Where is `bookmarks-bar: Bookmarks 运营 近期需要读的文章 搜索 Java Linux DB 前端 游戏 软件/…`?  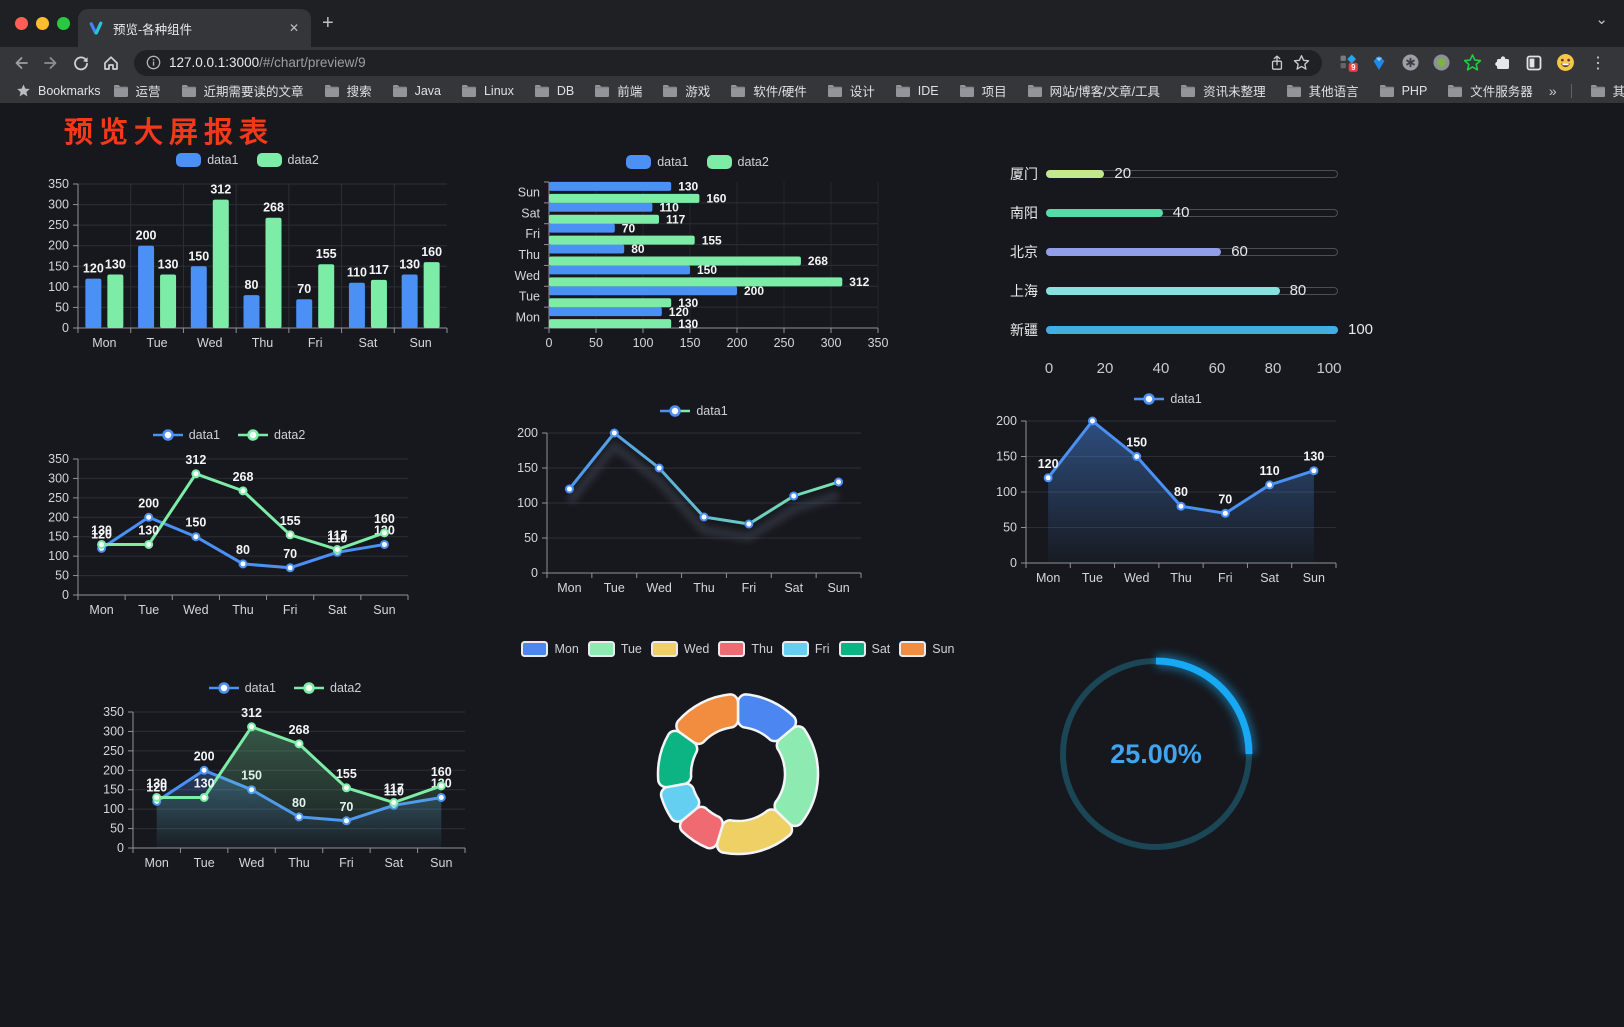 bookmarks-bar: Bookmarks 运营 近期需要读的文章 搜索 Java Linux DB 前端 游戏 软件/… is located at coordinates (812, 90).